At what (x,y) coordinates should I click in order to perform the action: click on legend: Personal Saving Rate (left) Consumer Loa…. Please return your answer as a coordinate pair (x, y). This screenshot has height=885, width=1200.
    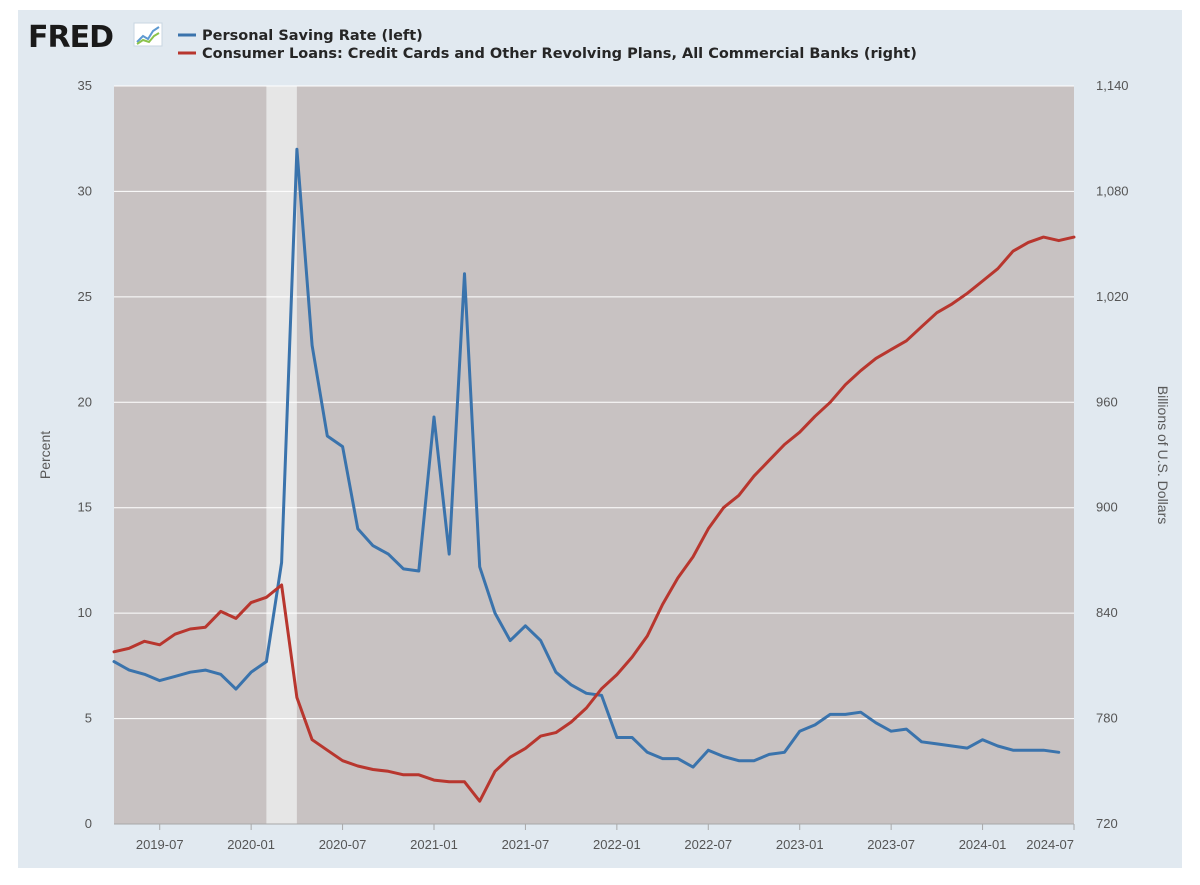
    Looking at the image, I should click on (547, 45).